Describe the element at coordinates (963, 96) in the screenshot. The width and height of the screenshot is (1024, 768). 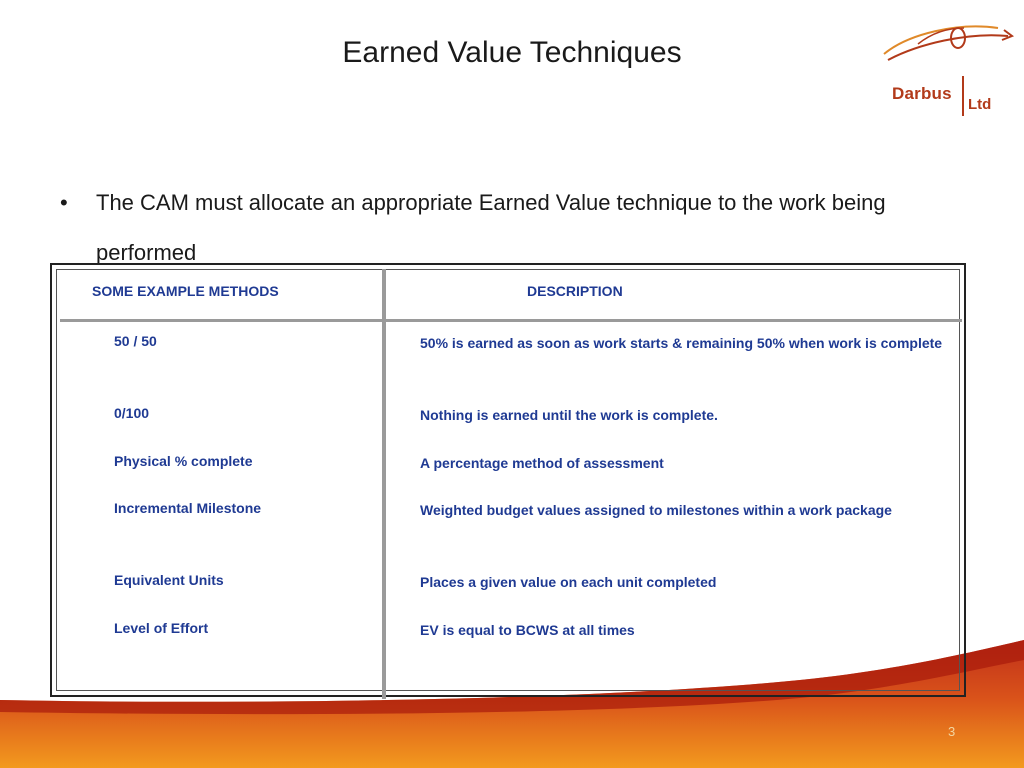
I see `logo-divider` at that location.